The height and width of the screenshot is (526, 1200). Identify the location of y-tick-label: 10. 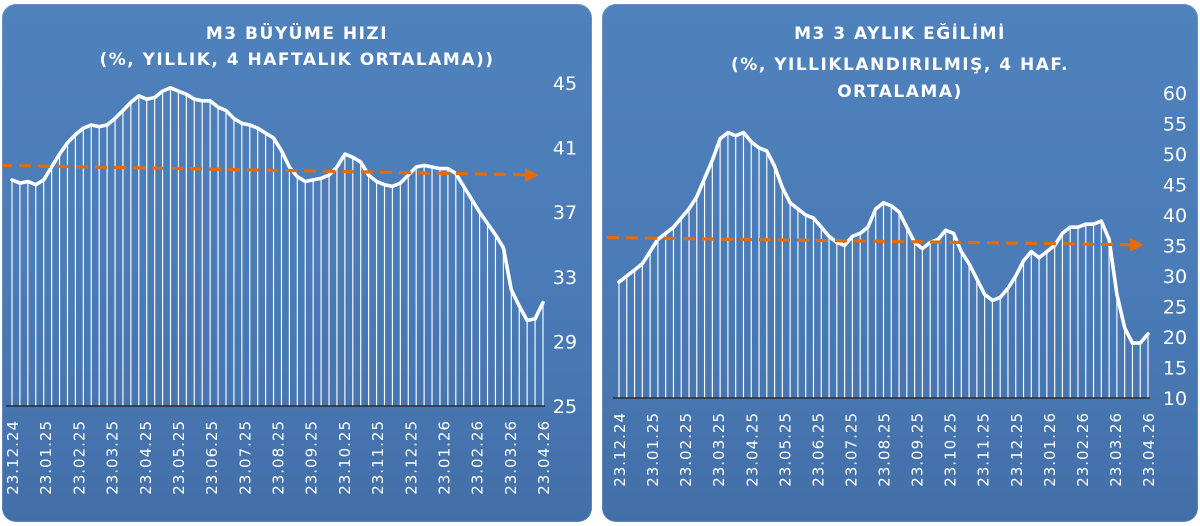
(1175, 399).